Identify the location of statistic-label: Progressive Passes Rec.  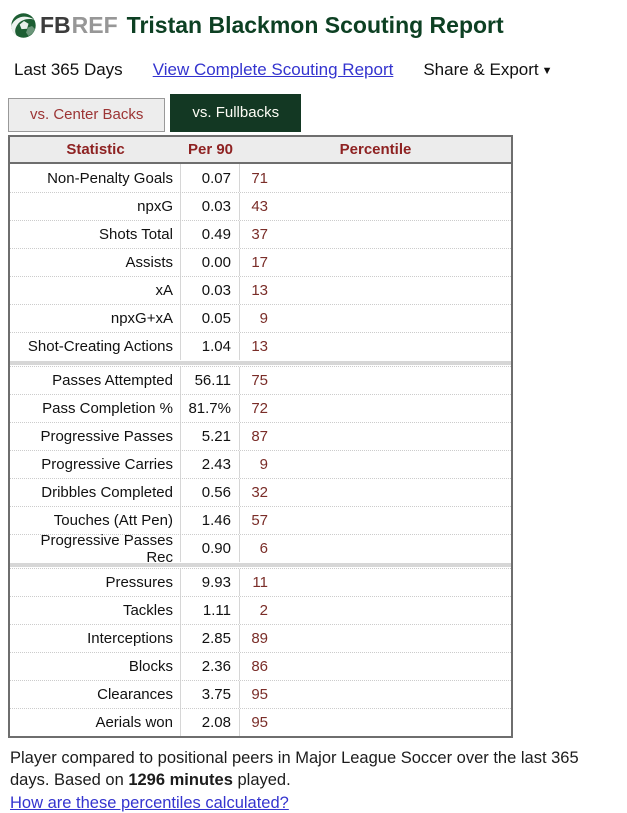
(95, 549).